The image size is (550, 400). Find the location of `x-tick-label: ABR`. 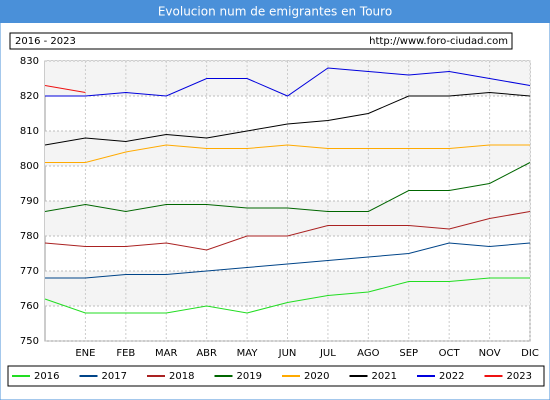

x-tick-label: ABR is located at coordinates (206, 353).